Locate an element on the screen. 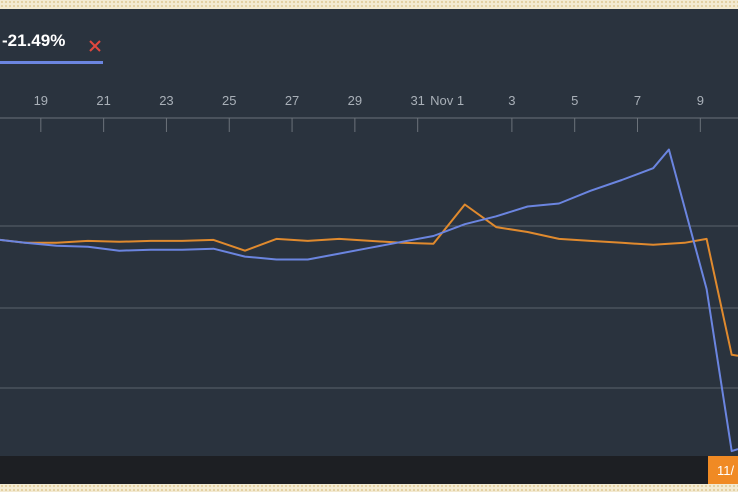 The image size is (738, 492). x-tick-label: Nov 1 is located at coordinates (447, 100).